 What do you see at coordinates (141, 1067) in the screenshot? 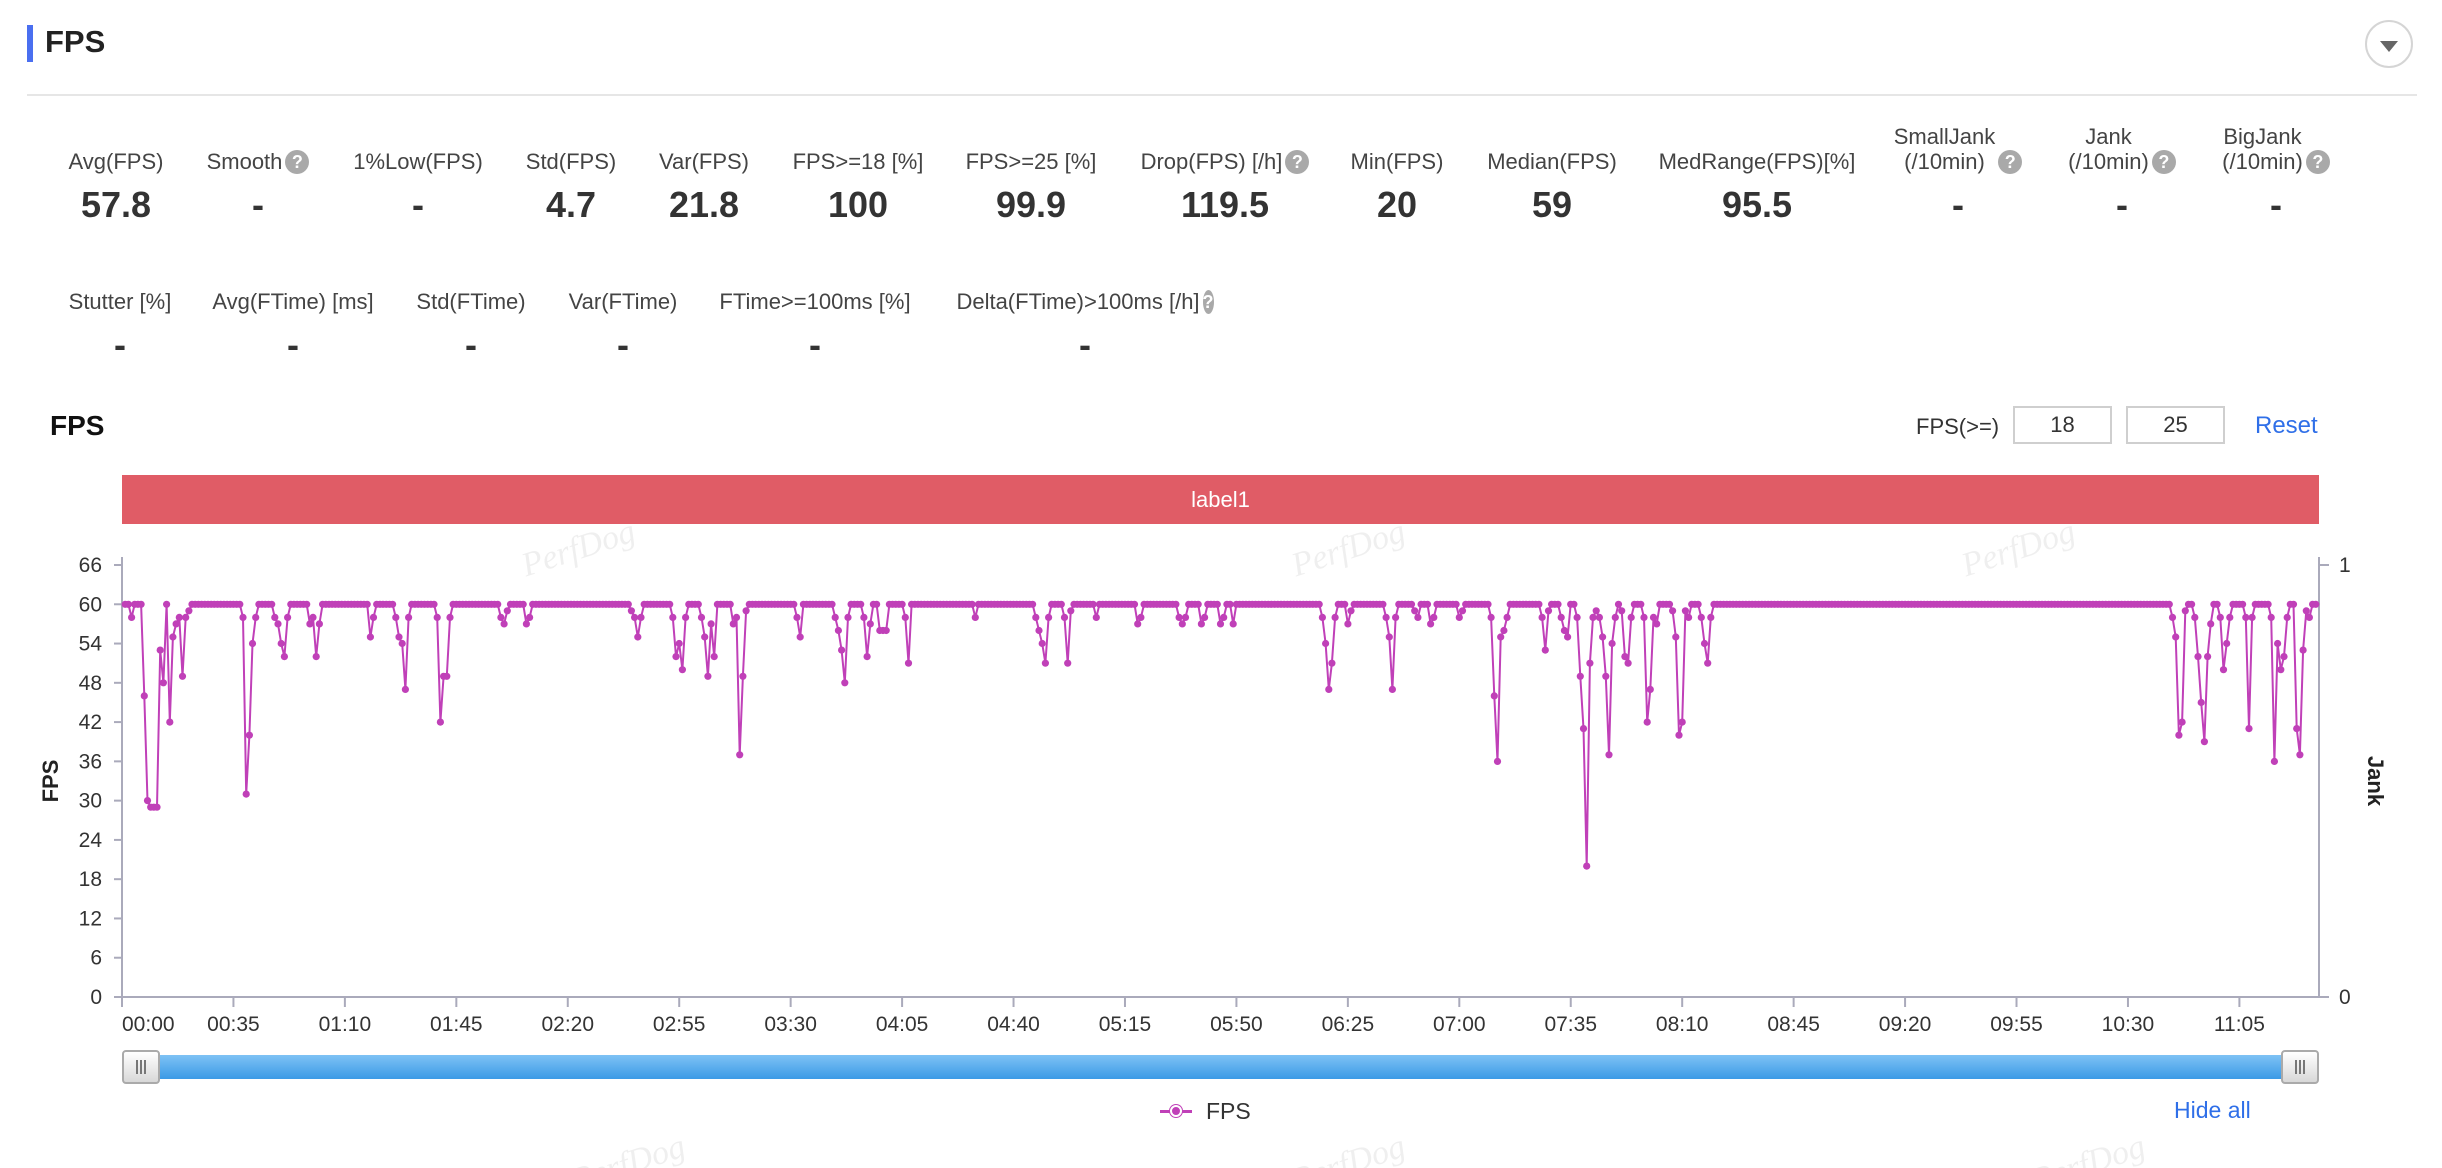
I see `slider-handle-start` at bounding box center [141, 1067].